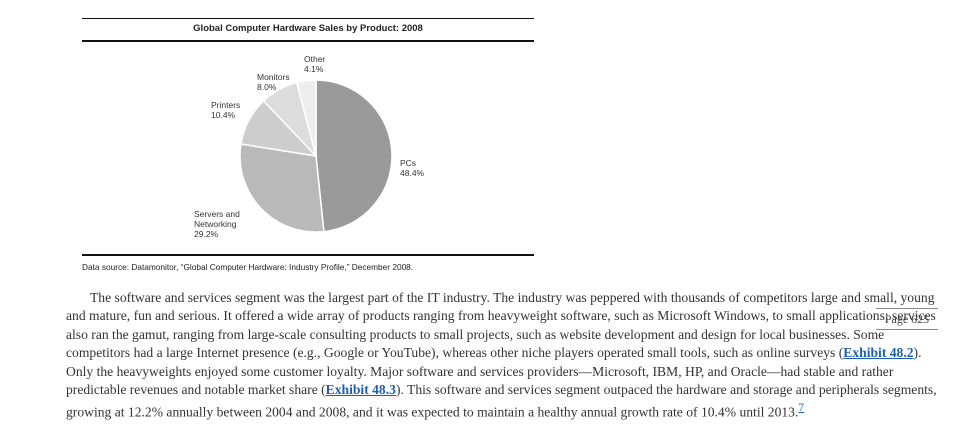 The width and height of the screenshot is (967, 444). I want to click on pie-slice-pcs, so click(354, 156).